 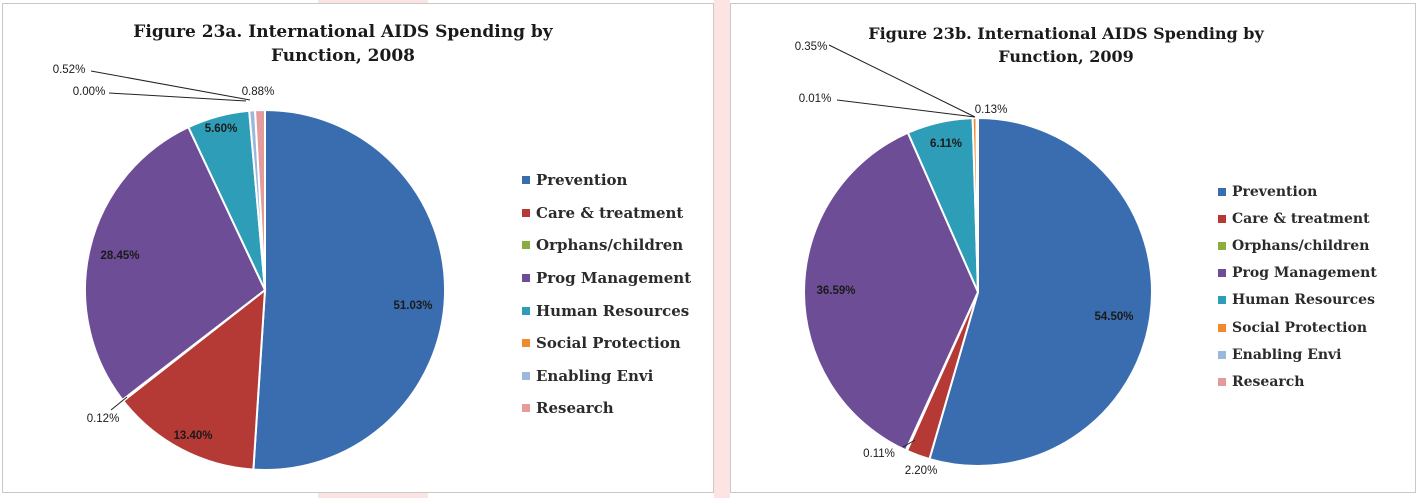 I want to click on data-label-care-and-treatment: 2.20%, so click(x=921, y=471).